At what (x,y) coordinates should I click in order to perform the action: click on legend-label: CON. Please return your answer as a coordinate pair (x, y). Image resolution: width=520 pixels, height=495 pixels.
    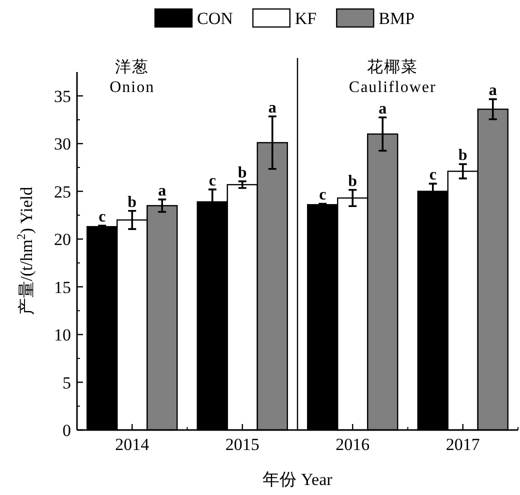
    Looking at the image, I should click on (215, 18).